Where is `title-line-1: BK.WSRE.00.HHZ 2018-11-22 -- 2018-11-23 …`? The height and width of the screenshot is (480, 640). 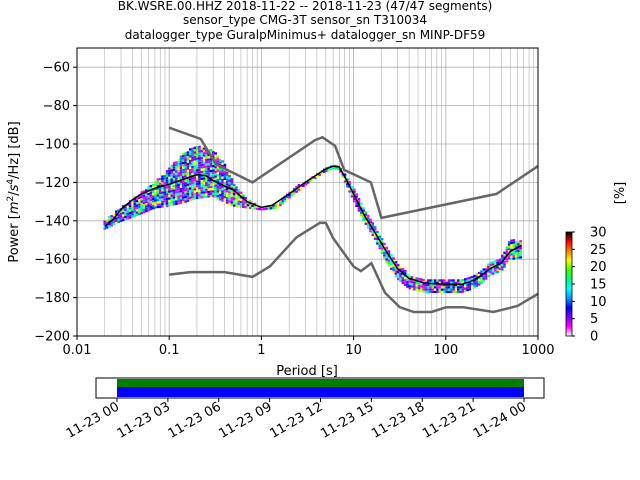 title-line-1: BK.WSRE.00.HHZ 2018-11-22 -- 2018-11-23 … is located at coordinates (305, 6).